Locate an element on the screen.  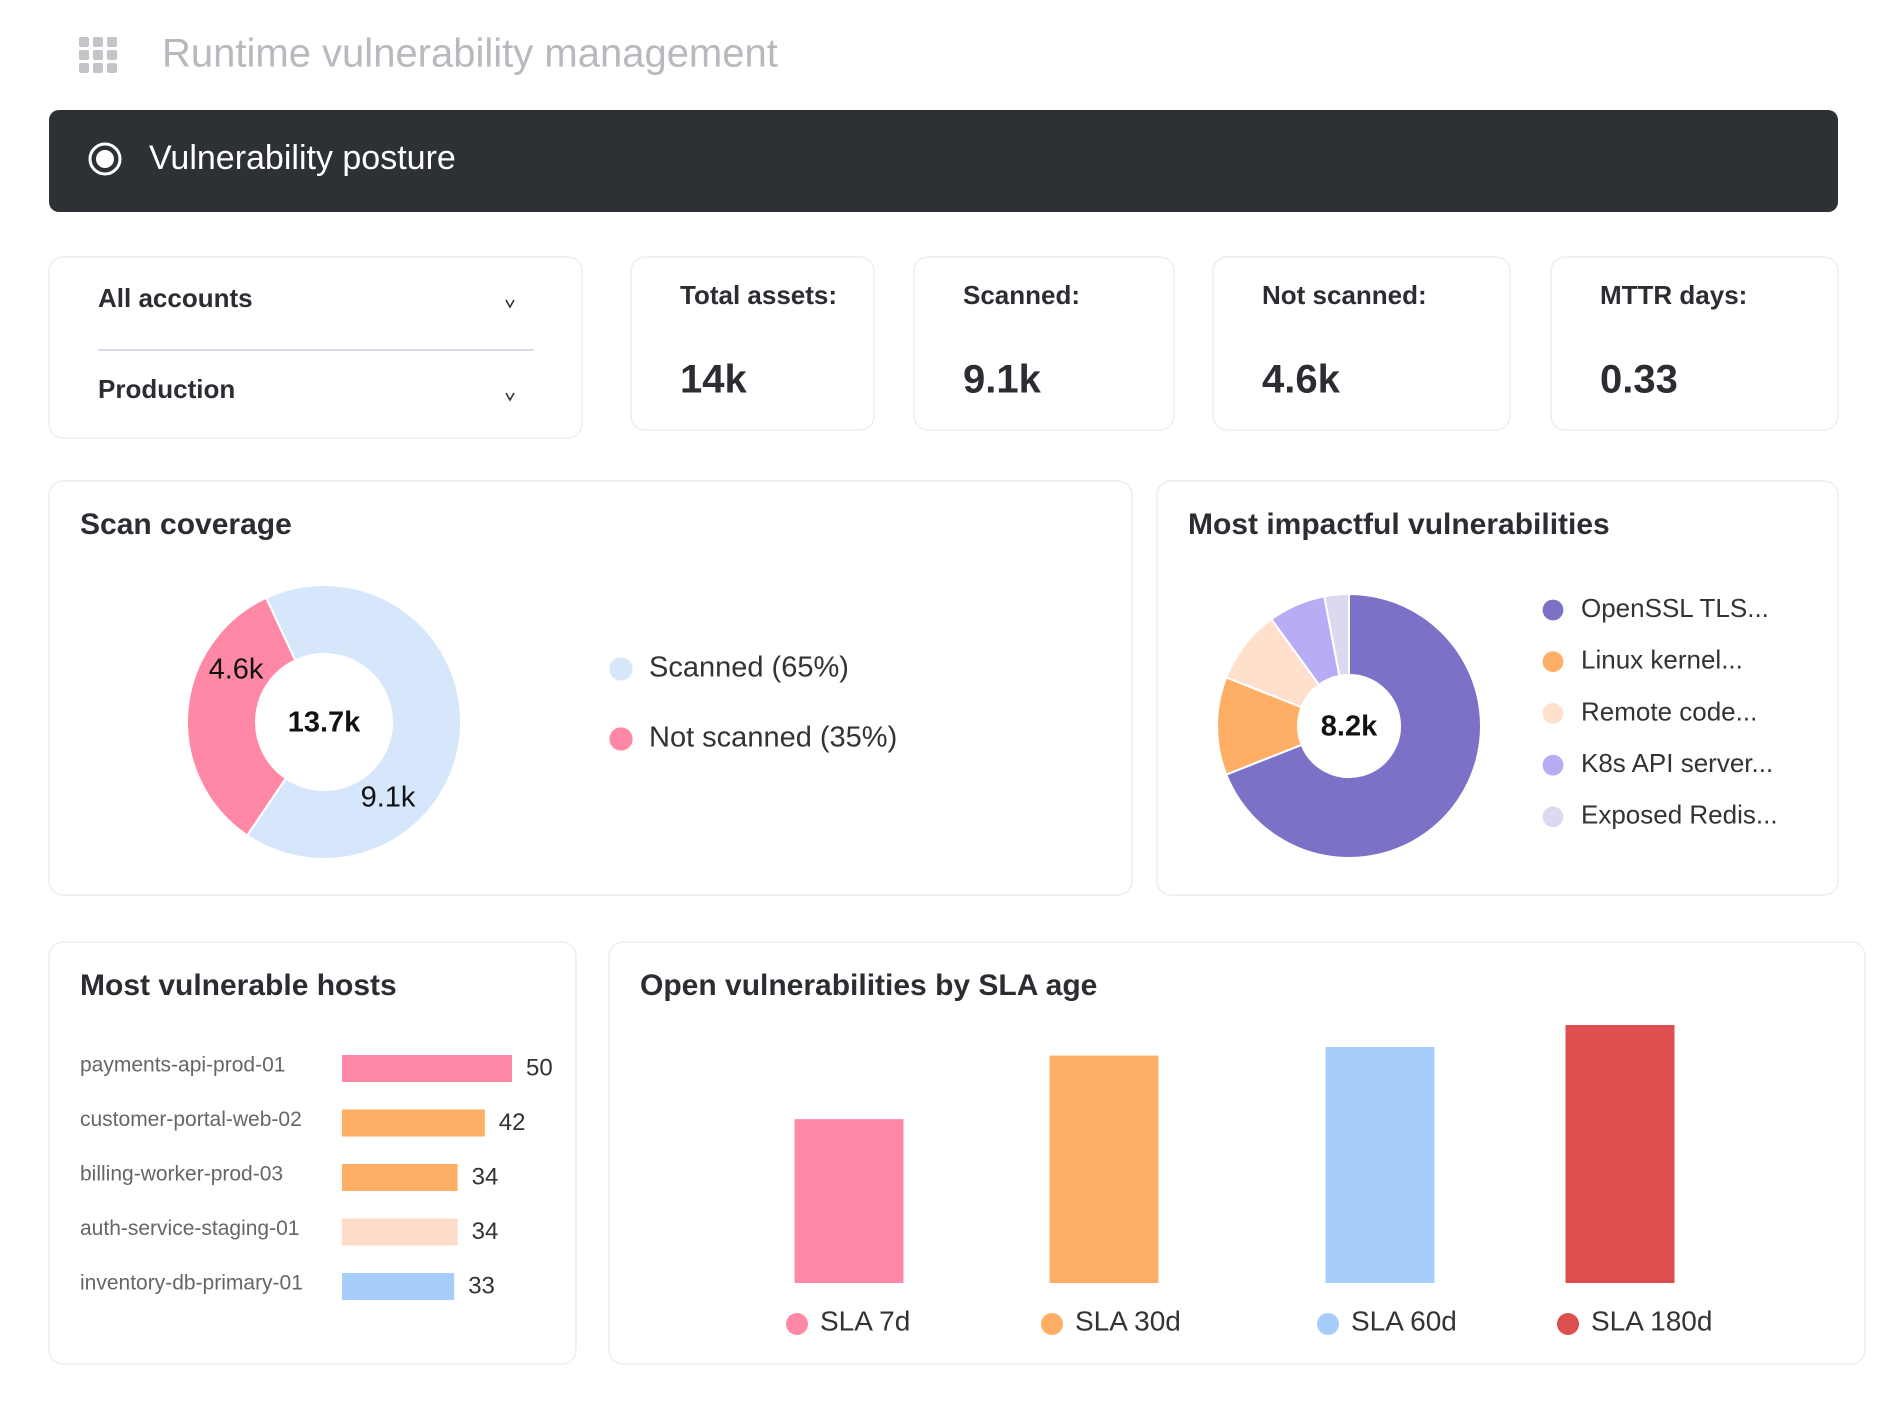
legend-label: SLA 180d is located at coordinates (1651, 1320).